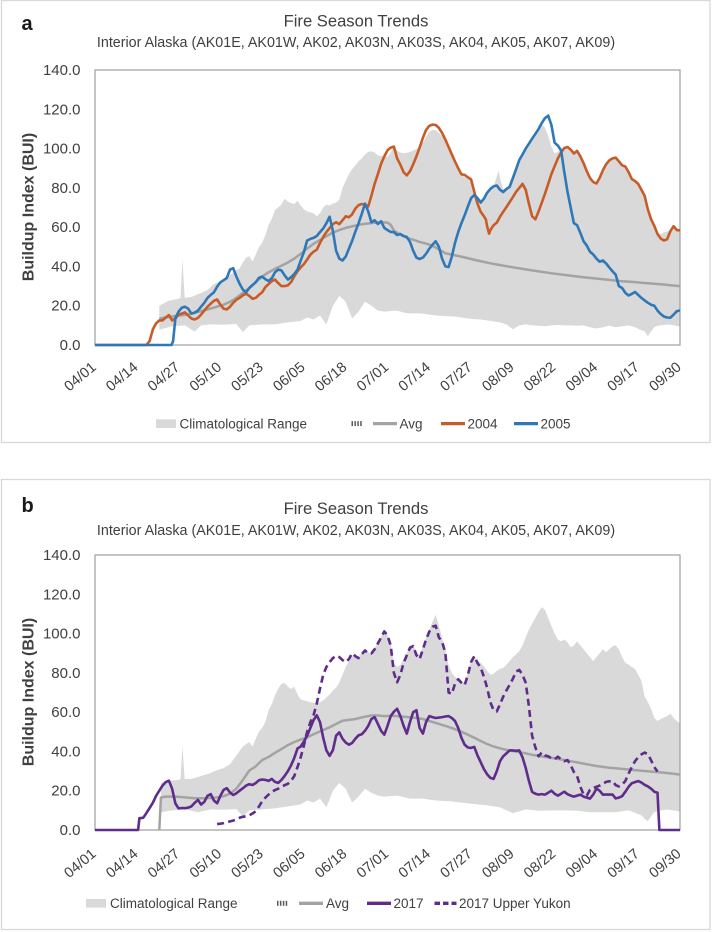 The width and height of the screenshot is (712, 932). What do you see at coordinates (483, 424) in the screenshot?
I see `svg-text: 2004` at bounding box center [483, 424].